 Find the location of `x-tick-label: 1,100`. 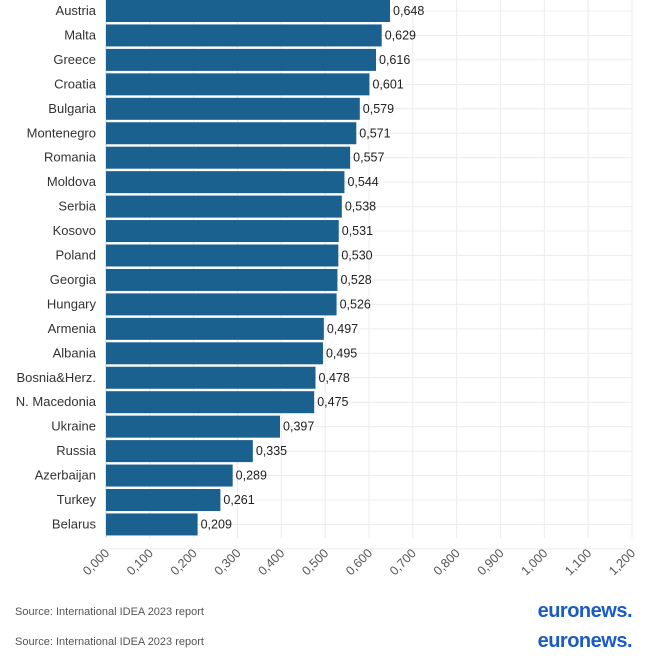

x-tick-label: 1,100 is located at coordinates (578, 562).